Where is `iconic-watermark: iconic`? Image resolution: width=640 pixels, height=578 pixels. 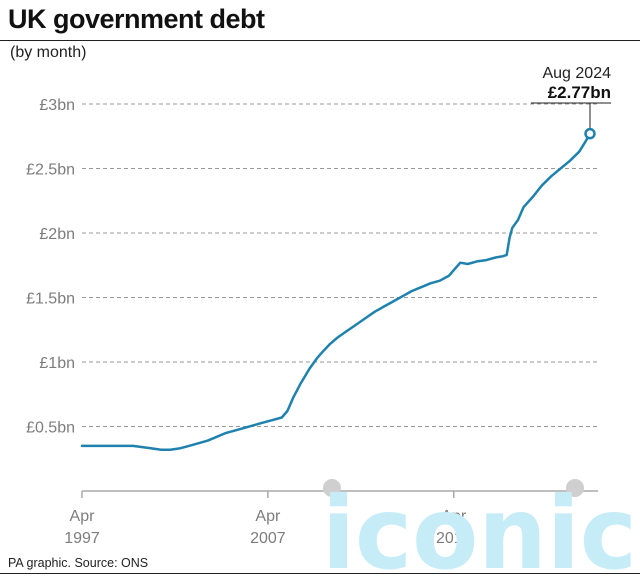 iconic-watermark: iconic is located at coordinates (479, 526).